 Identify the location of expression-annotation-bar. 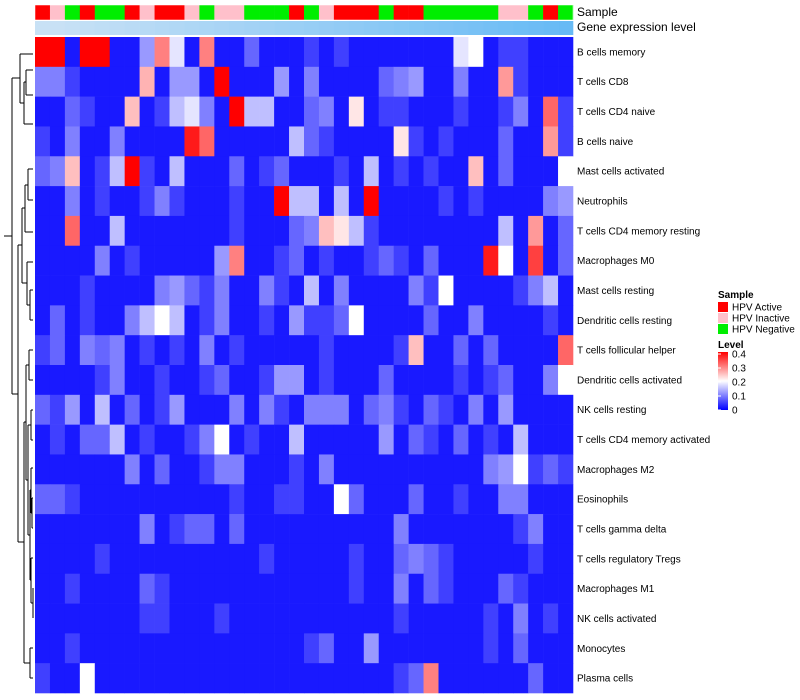
(304, 28).